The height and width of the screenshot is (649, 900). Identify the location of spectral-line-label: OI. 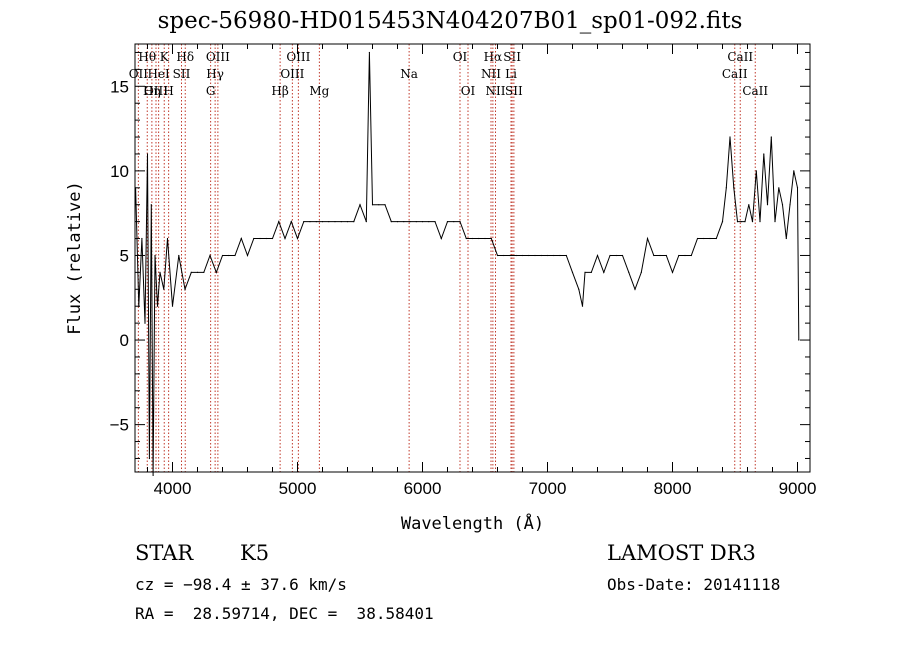
(468, 91).